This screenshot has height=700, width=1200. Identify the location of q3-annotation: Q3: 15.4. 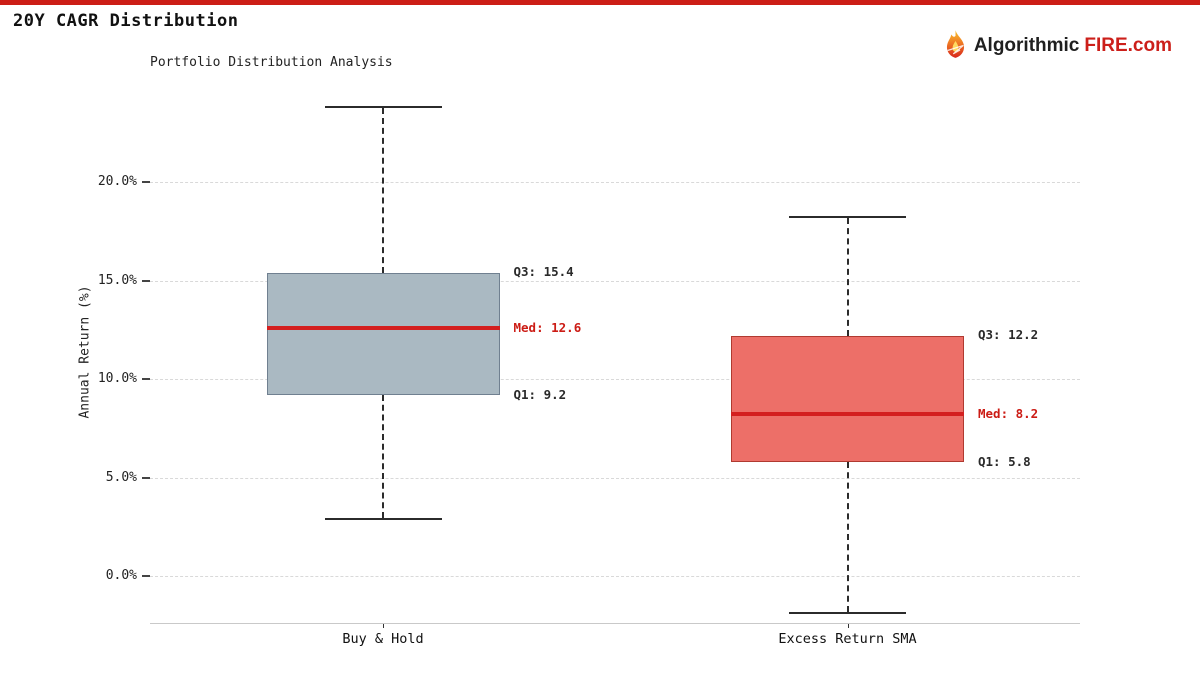
(543, 271).